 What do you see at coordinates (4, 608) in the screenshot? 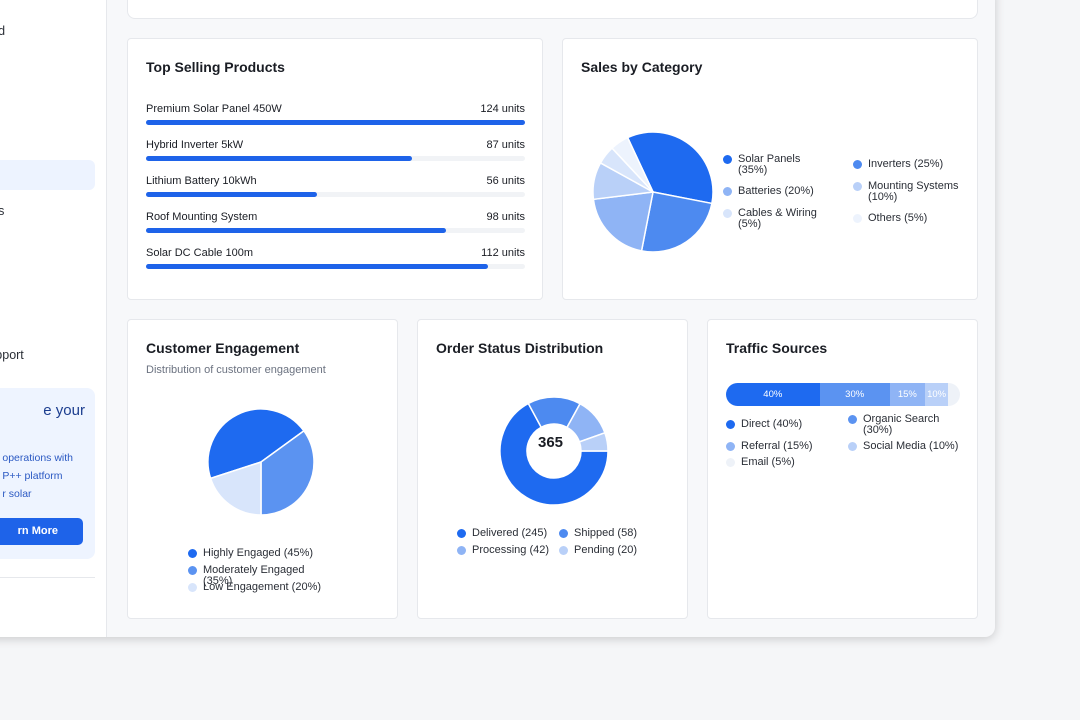
I see `logout-link: ut` at bounding box center [4, 608].